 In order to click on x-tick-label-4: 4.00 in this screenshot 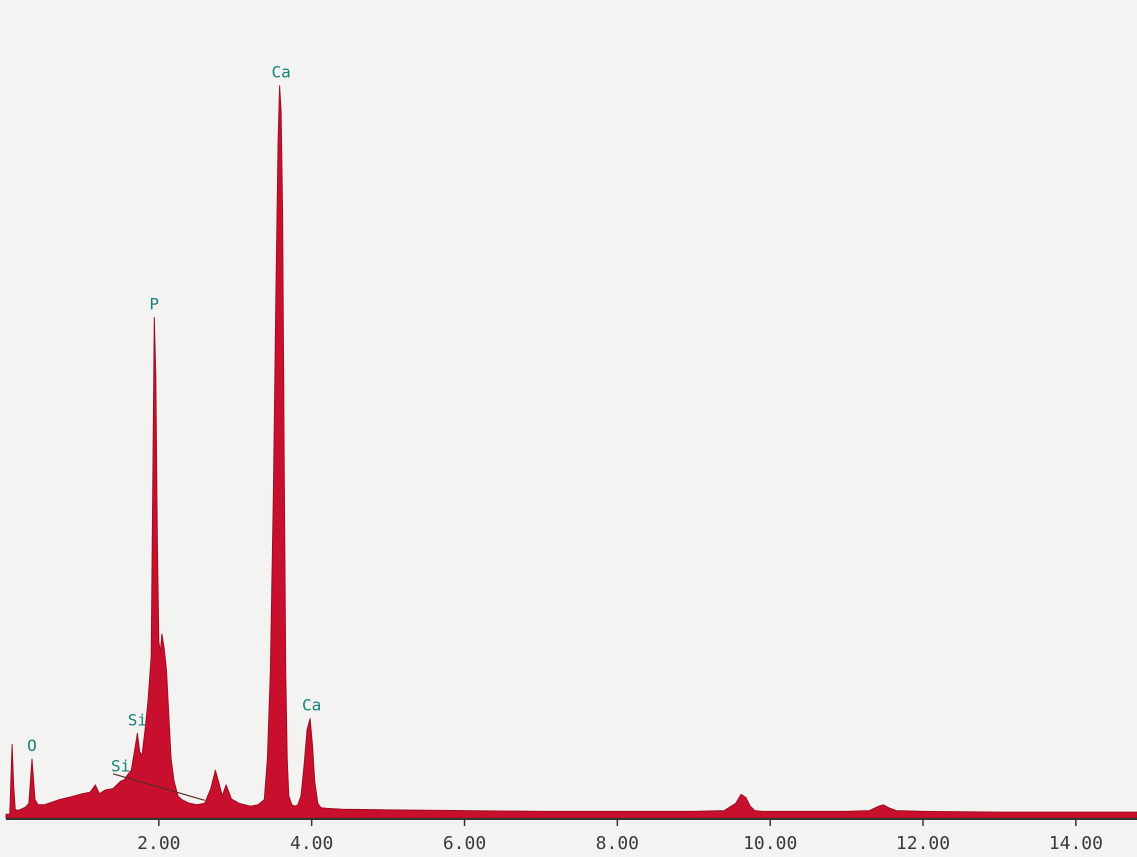, I will do `click(311, 843)`.